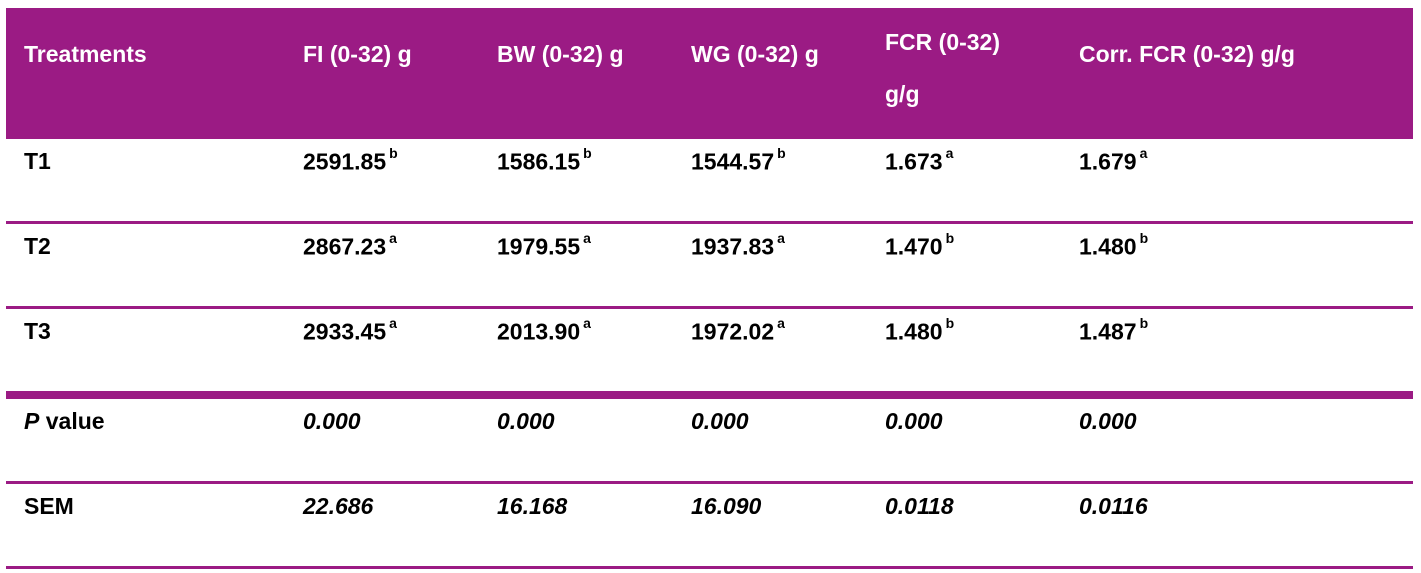  What do you see at coordinates (37, 331) in the screenshot?
I see `row-label: T3` at bounding box center [37, 331].